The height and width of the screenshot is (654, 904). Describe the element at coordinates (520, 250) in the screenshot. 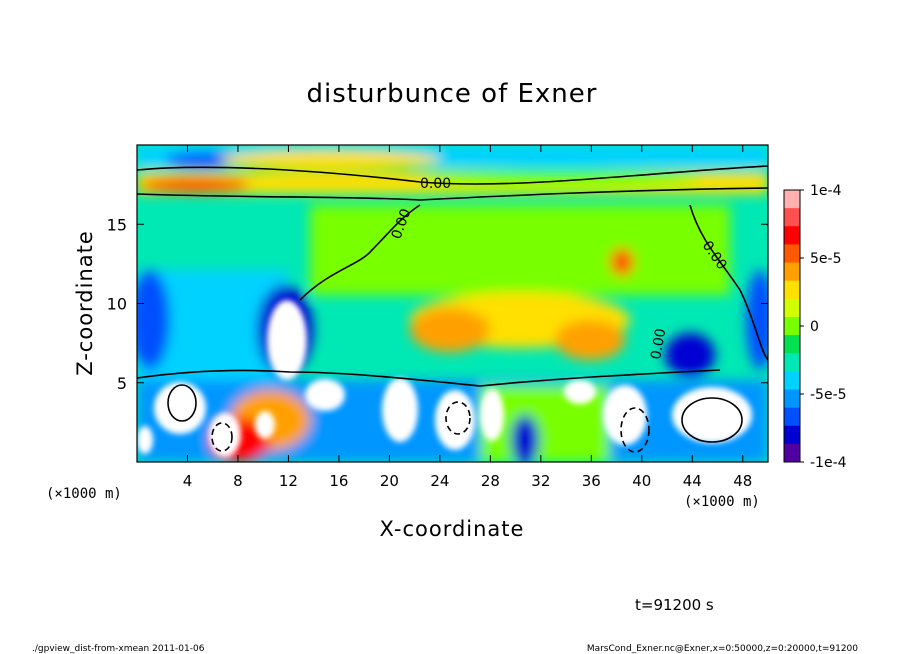

I see `region-green` at that location.